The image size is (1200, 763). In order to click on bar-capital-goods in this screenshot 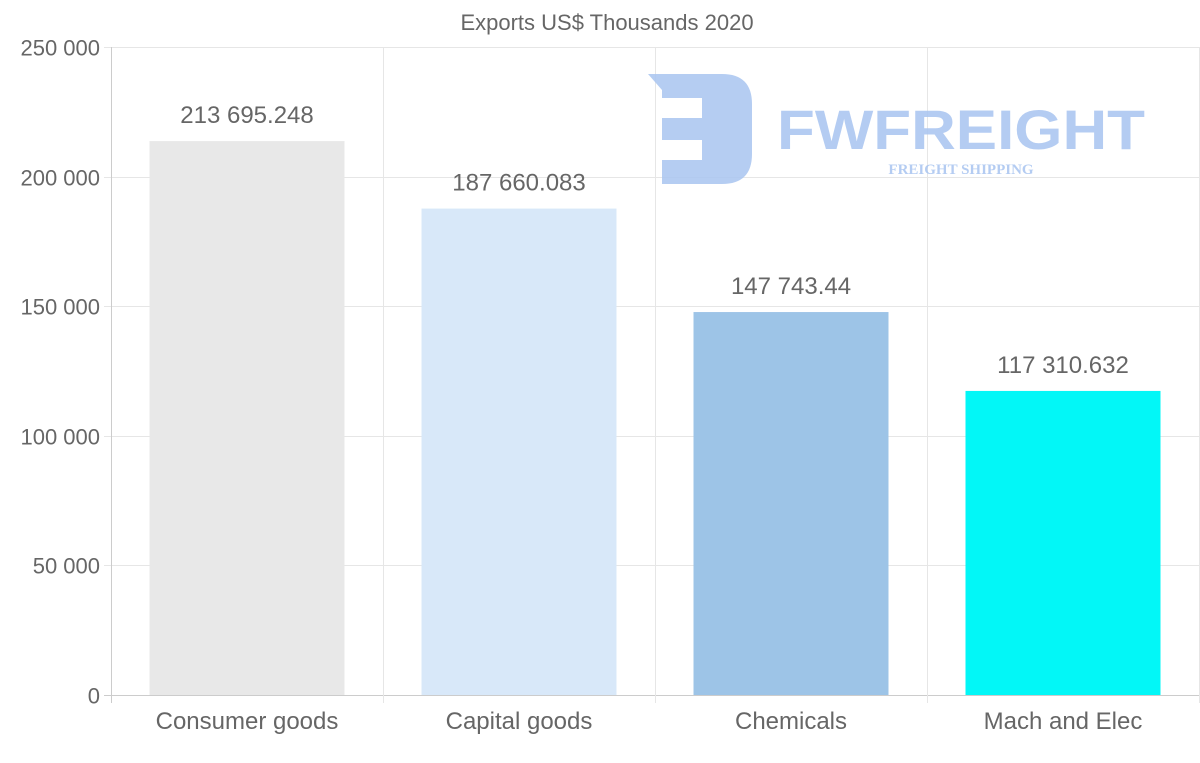, I will do `click(519, 451)`.